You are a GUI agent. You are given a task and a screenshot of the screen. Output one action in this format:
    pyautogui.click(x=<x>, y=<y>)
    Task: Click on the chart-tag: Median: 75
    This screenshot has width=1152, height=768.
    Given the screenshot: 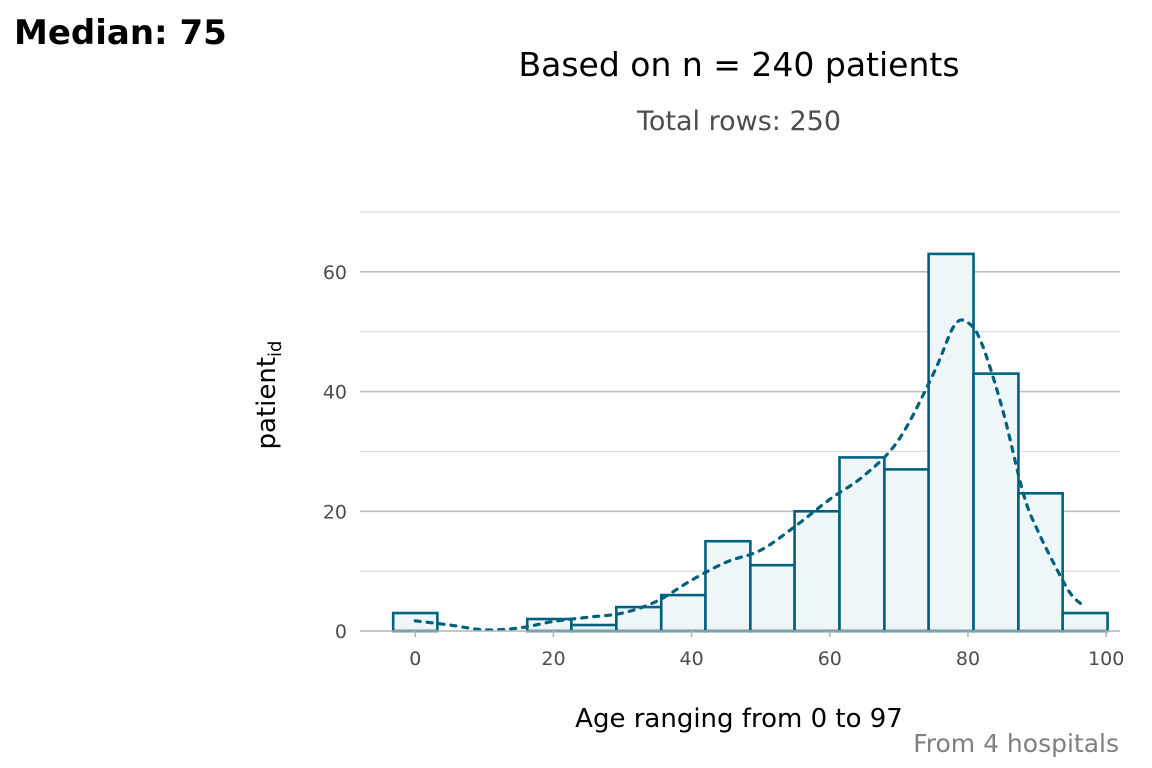 What is the action you would take?
    pyautogui.click(x=120, y=33)
    